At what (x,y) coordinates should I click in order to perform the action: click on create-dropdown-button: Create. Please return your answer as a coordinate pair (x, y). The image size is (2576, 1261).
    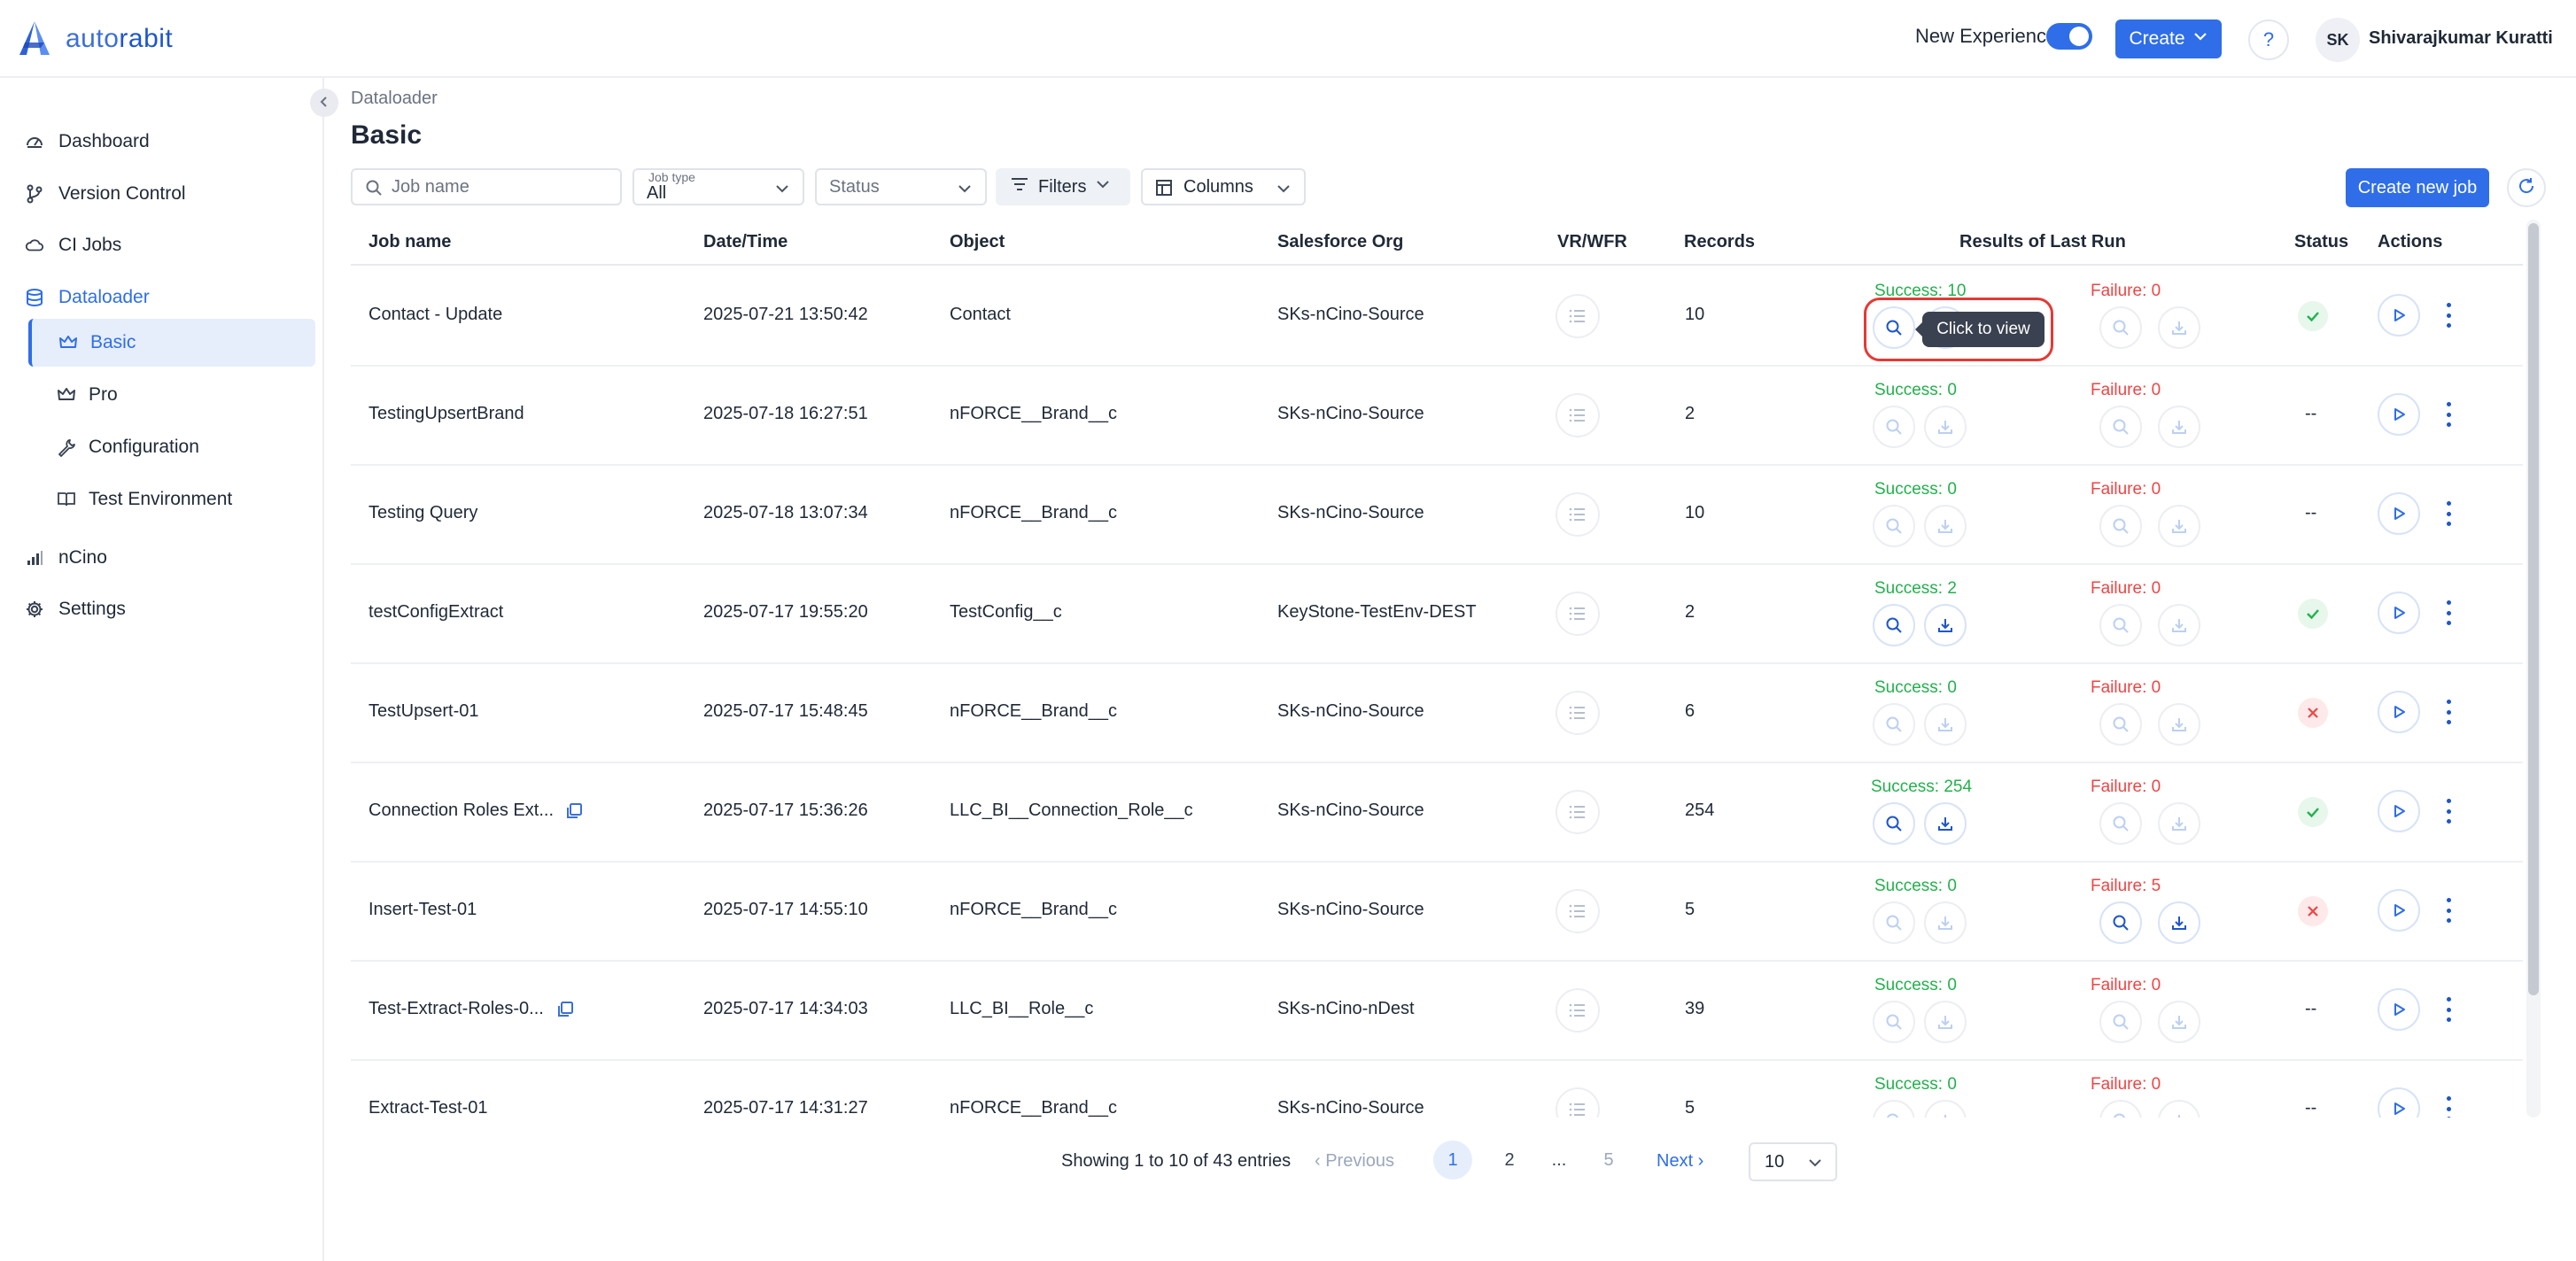
    Looking at the image, I should click on (2168, 38).